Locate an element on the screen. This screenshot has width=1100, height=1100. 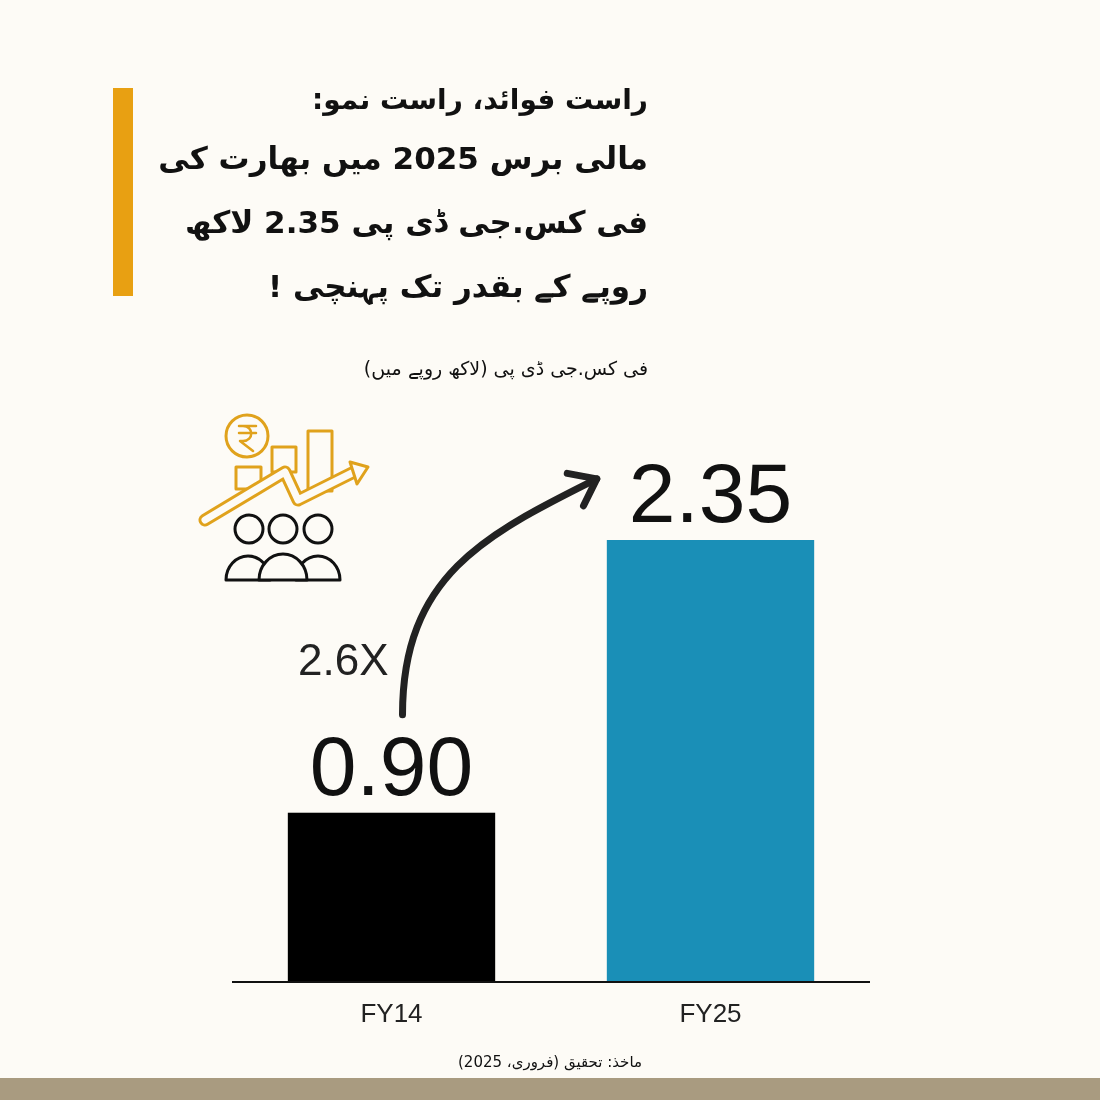
annotation: 2.6X is located at coordinates (343, 659).